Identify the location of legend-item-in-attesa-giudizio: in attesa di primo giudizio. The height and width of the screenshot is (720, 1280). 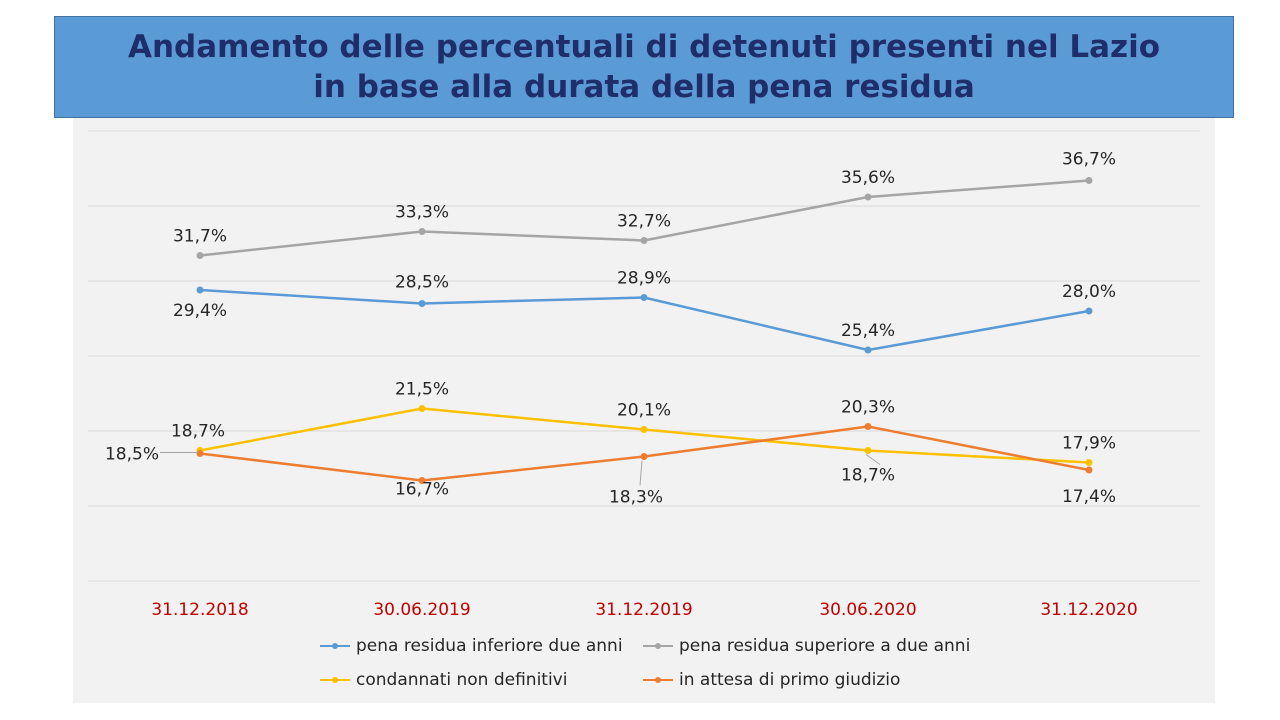
(771, 680).